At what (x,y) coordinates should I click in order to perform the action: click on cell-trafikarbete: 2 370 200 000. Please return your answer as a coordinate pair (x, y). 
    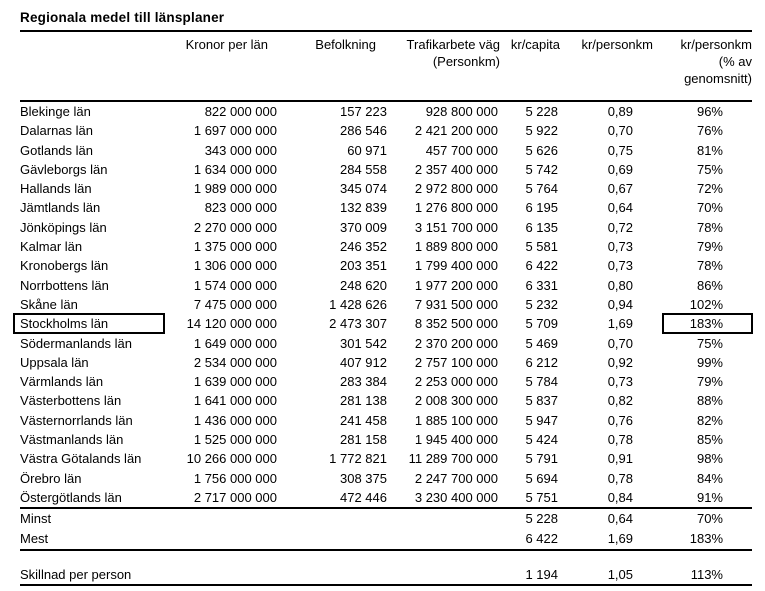
    Looking at the image, I should click on (456, 343).